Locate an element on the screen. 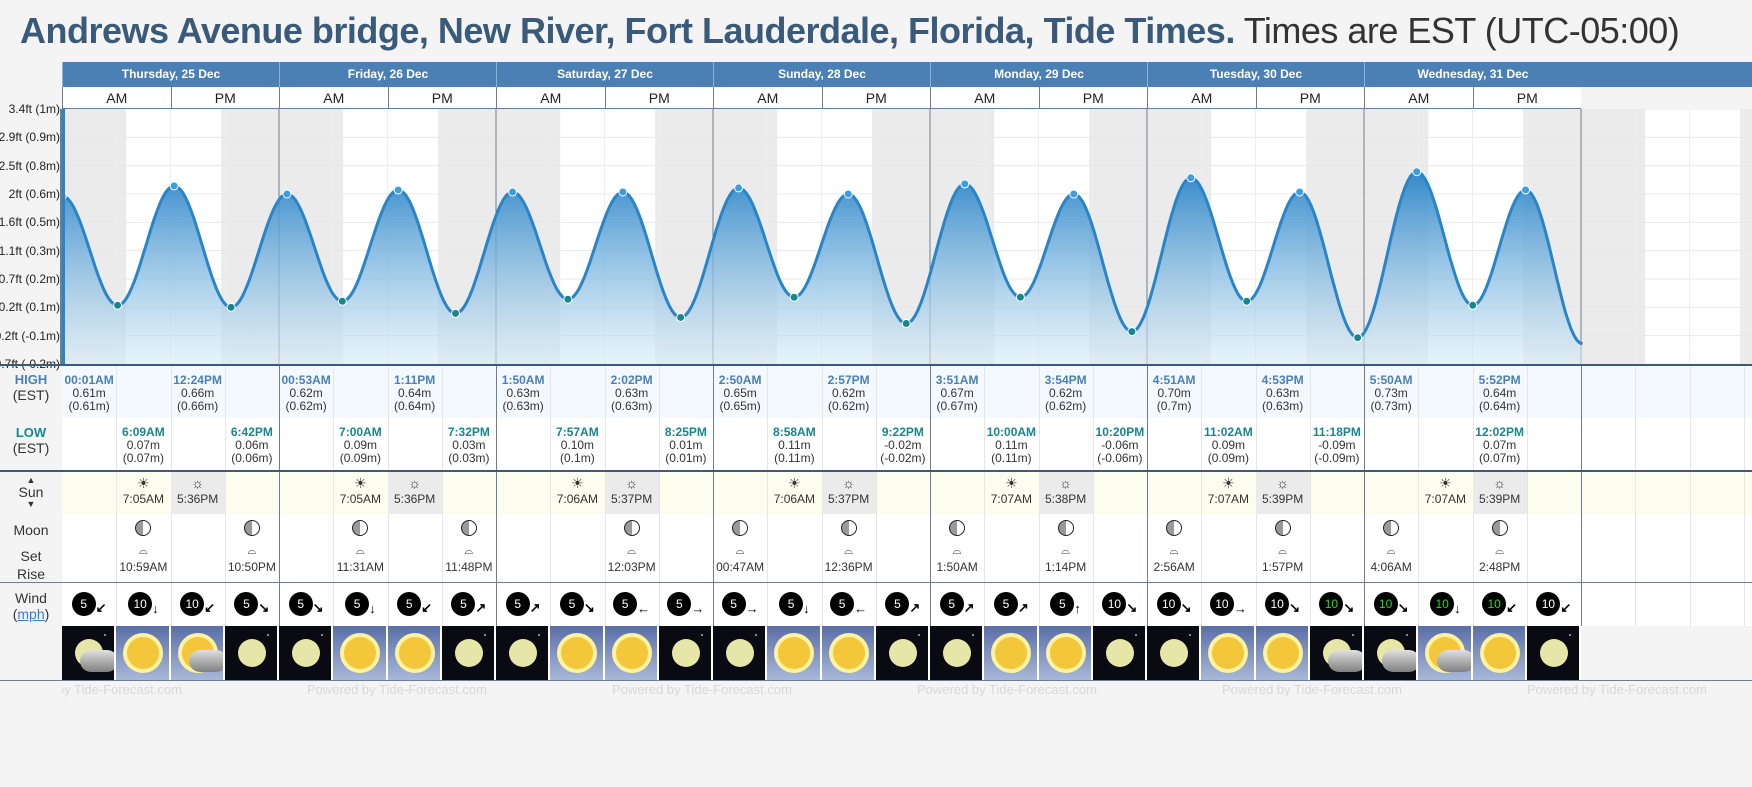  high-tide-cell-m: 0.70m is located at coordinates (1174, 393).